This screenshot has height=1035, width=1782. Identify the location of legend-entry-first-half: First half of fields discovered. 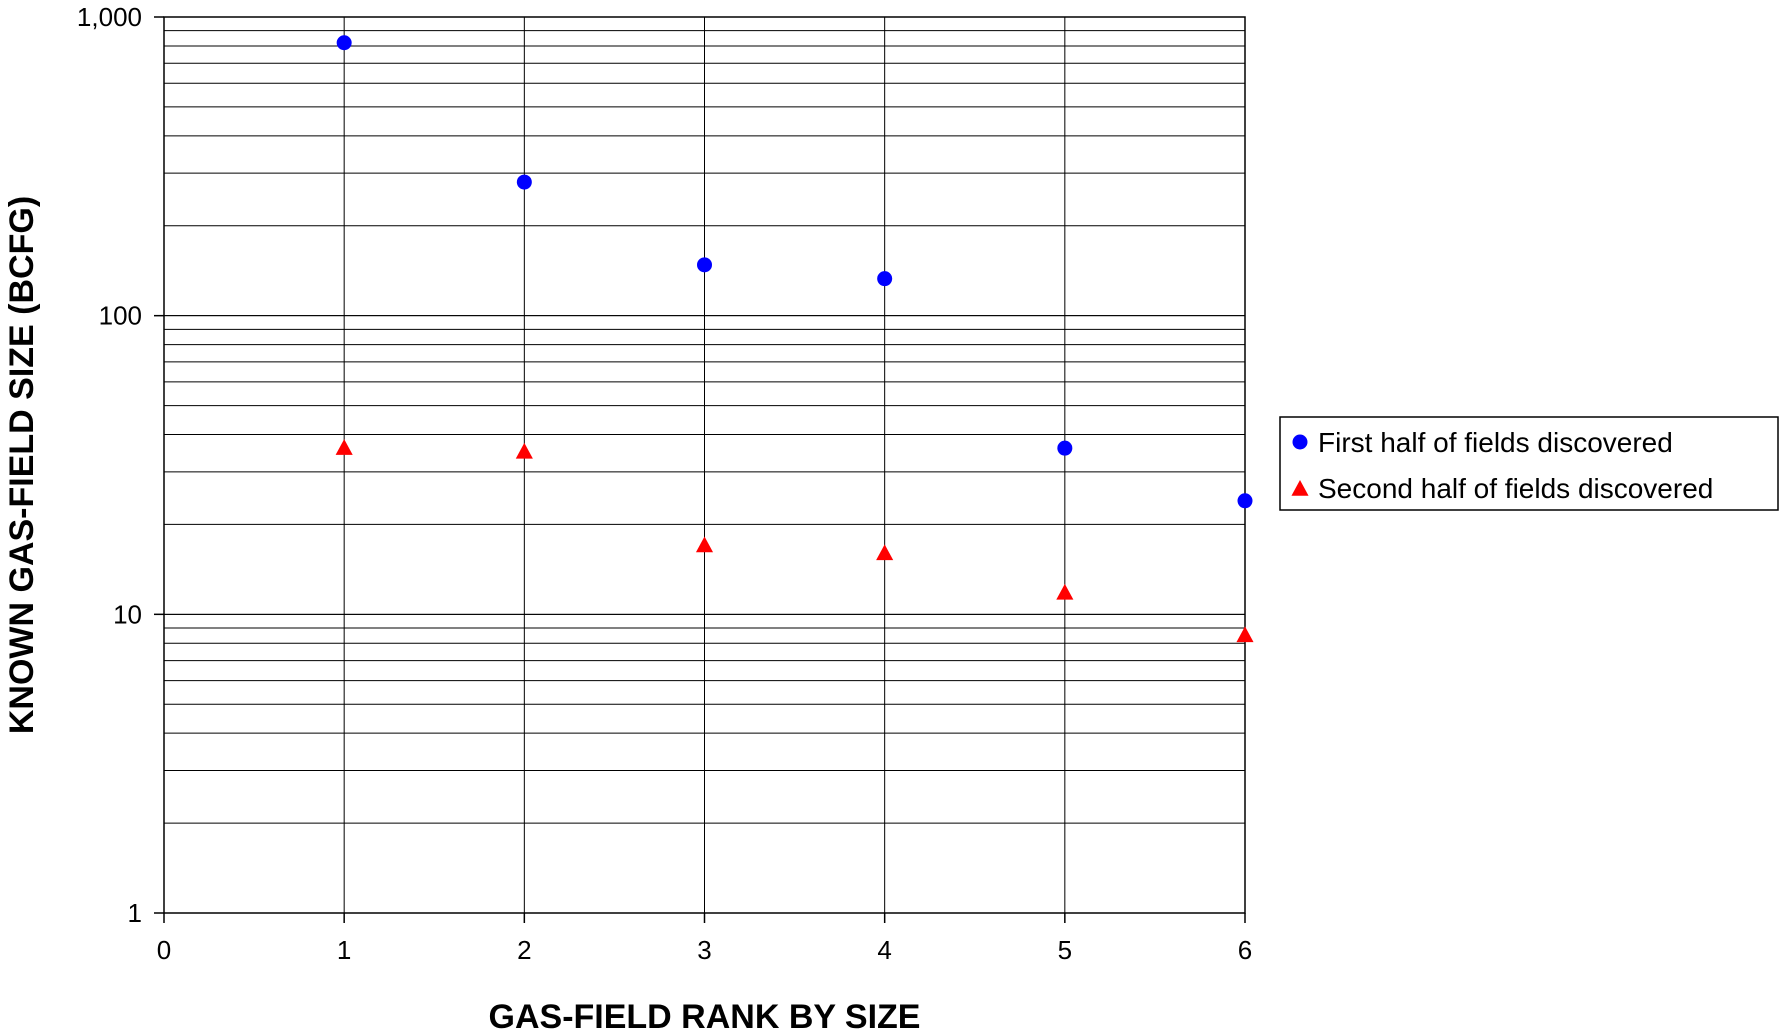
(1495, 442).